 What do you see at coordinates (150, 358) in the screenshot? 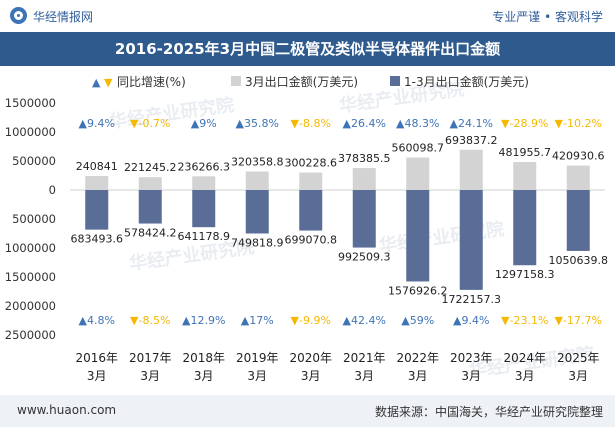
I see `x-tick-label-year: 2017年` at bounding box center [150, 358].